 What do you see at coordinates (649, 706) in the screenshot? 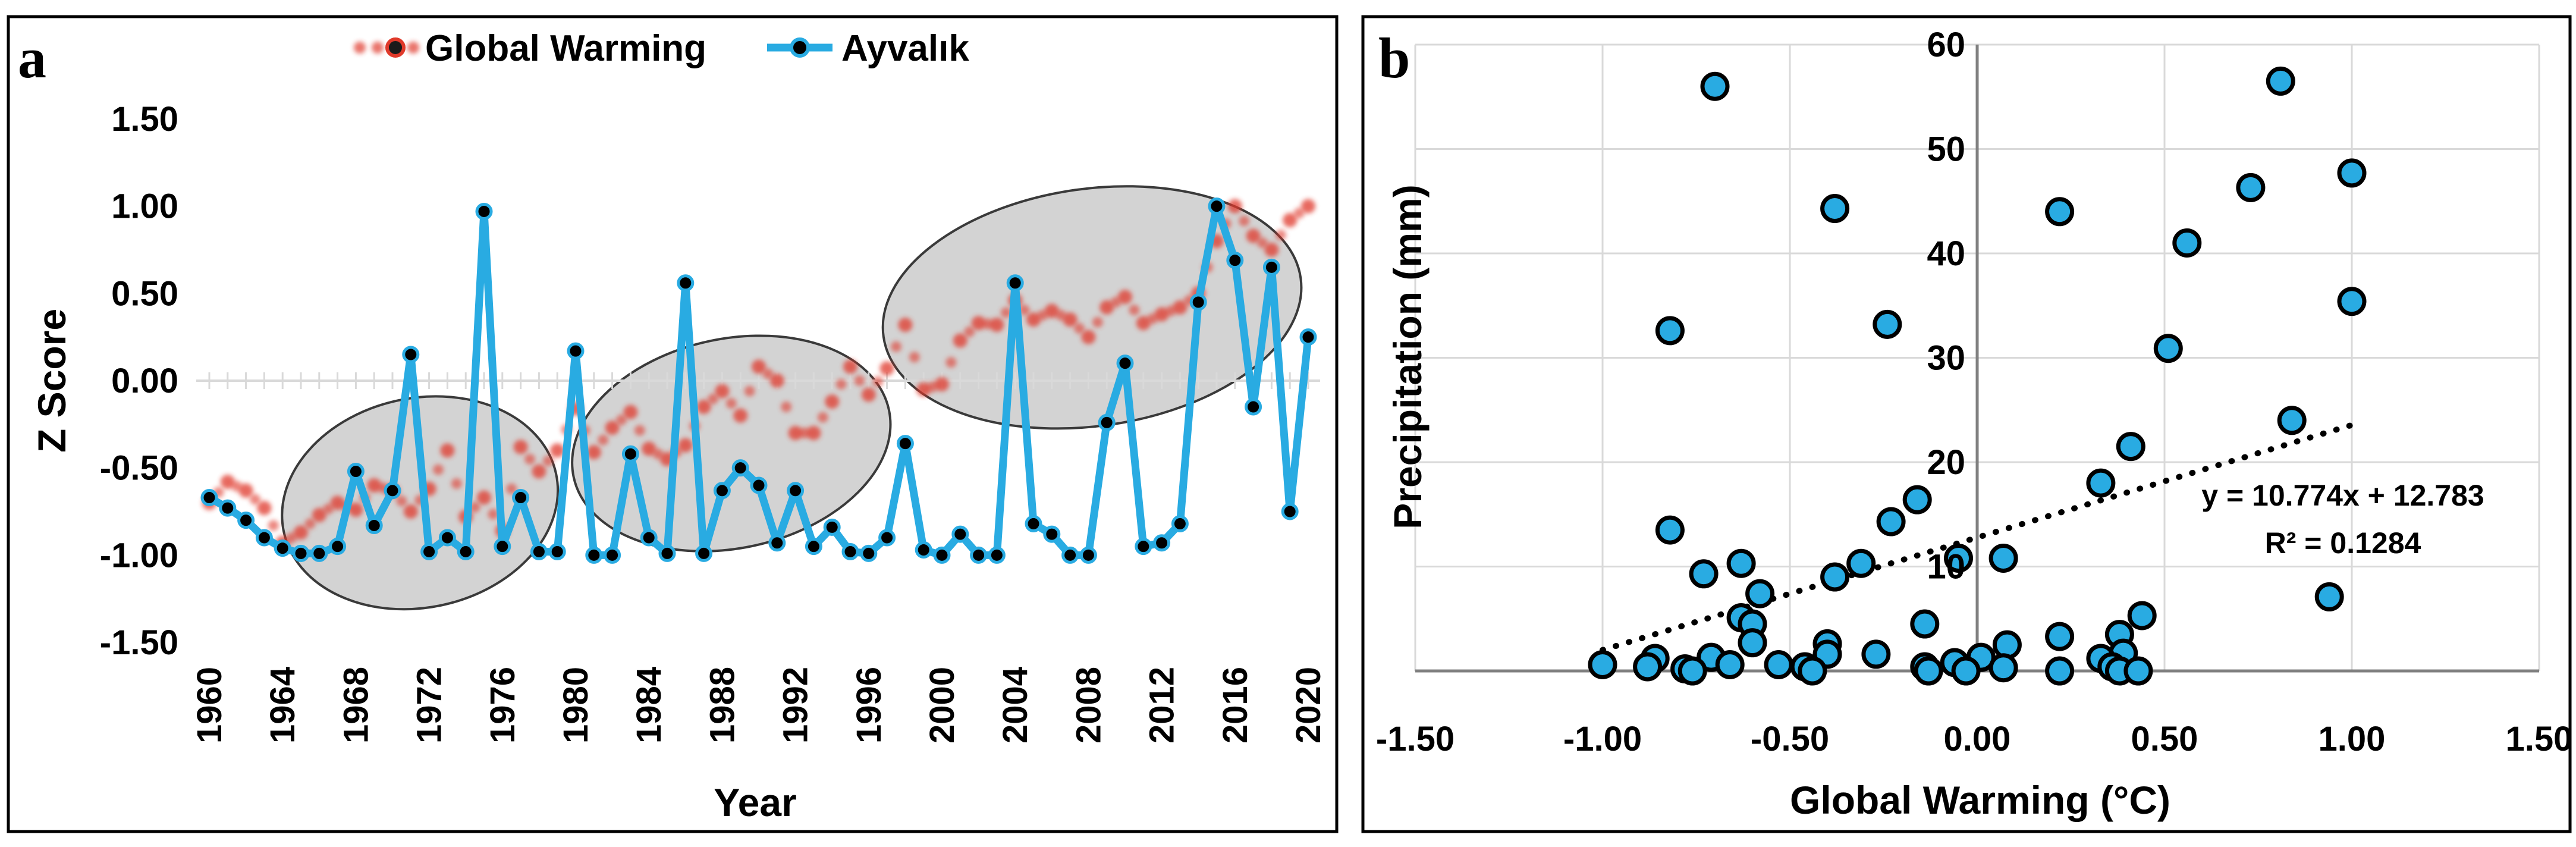
I see `x-tick-label: 1984` at bounding box center [649, 706].